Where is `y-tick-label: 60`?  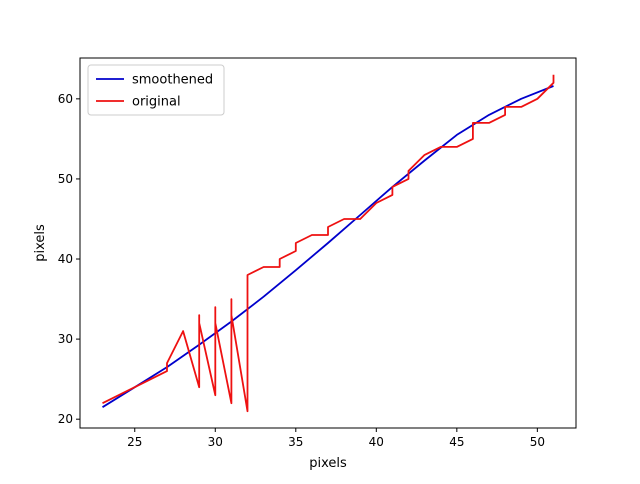
y-tick-label: 60 is located at coordinates (65, 99).